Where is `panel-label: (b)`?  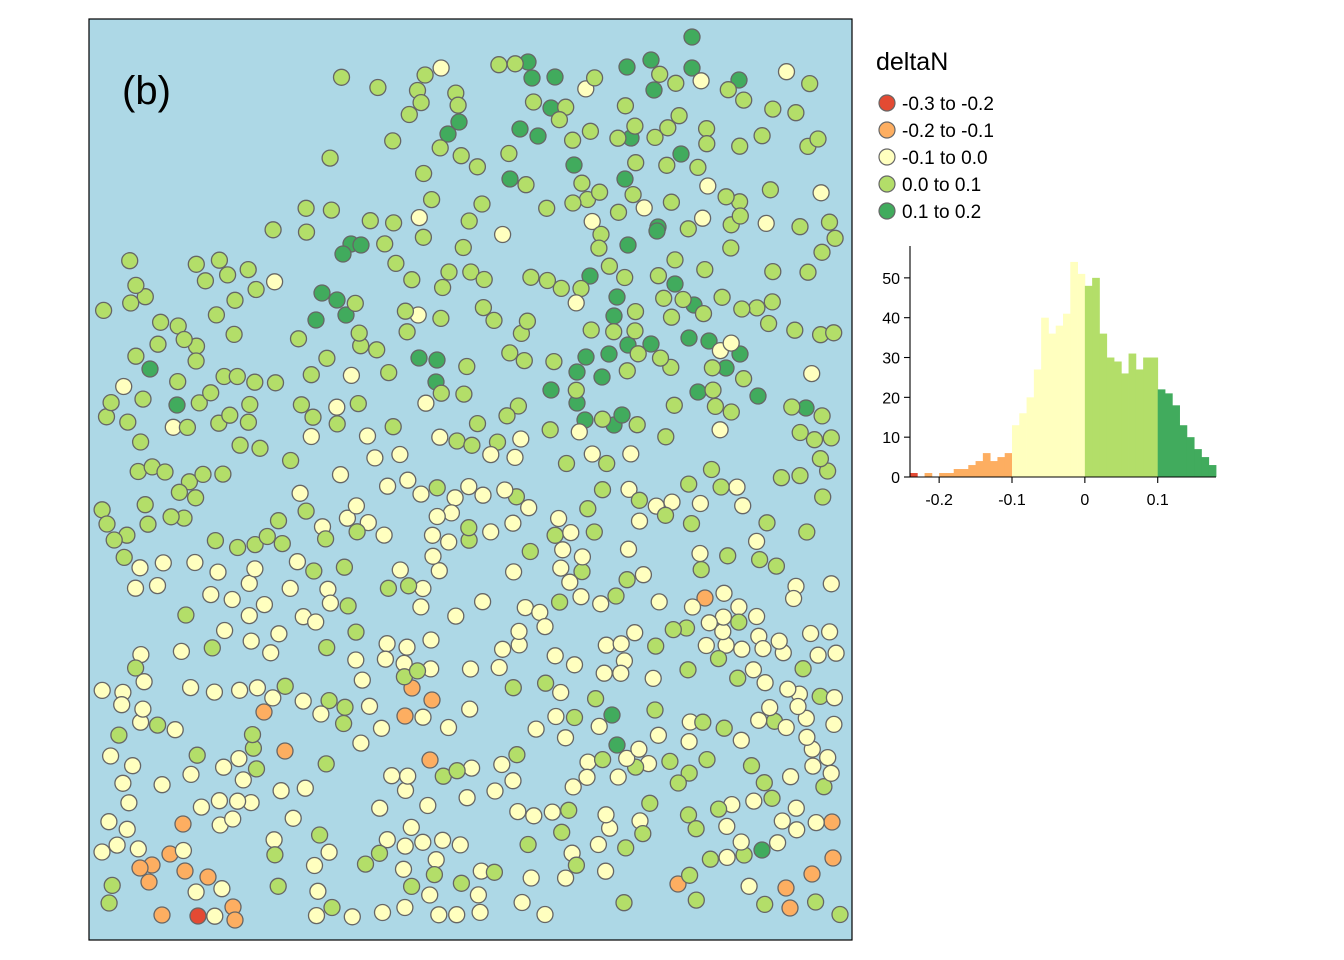
panel-label: (b) is located at coordinates (146, 91).